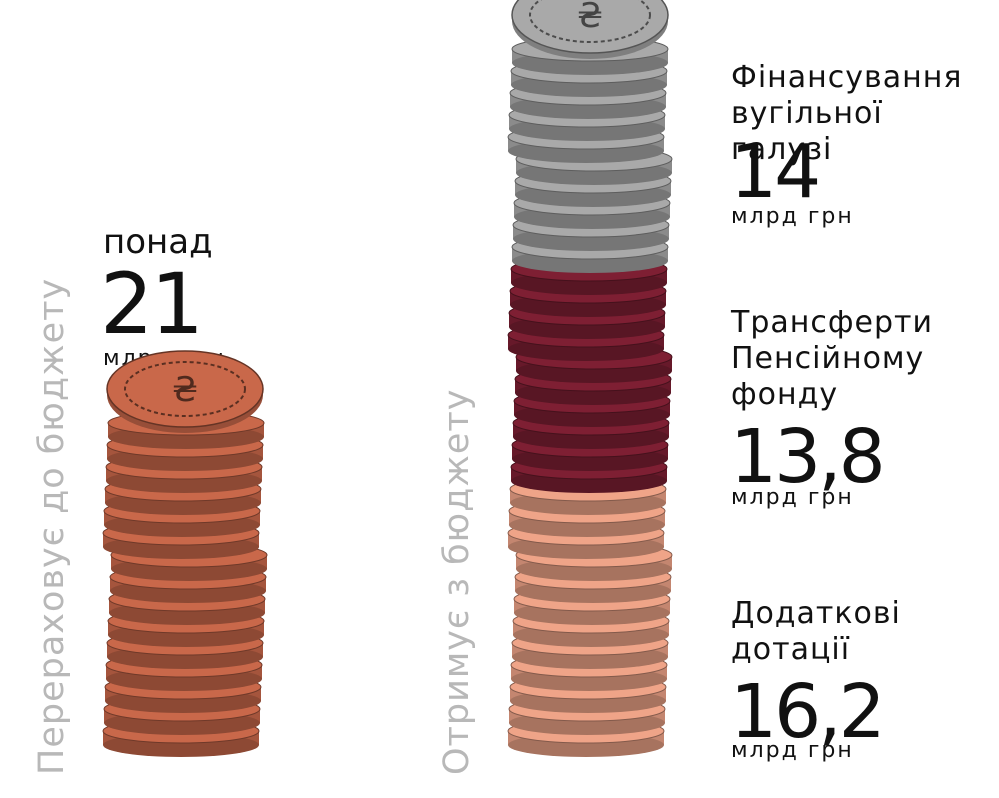  I want to click on right-coin-stack-top-face: ₴, so click(590, 29).